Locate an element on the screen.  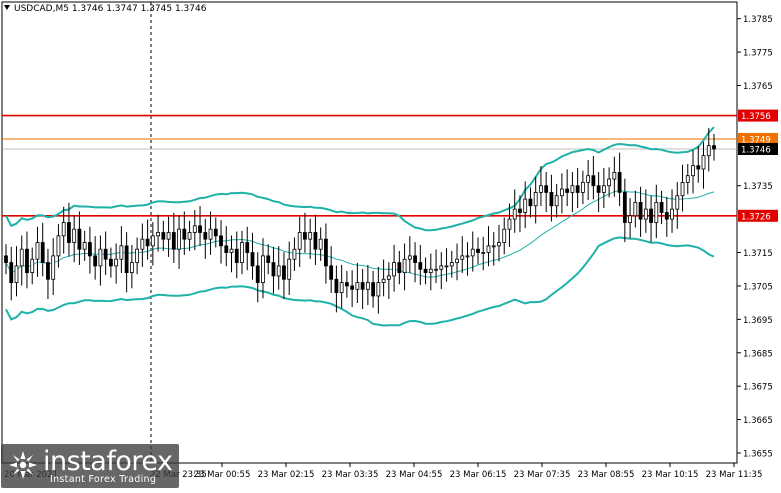
time-tick-label: 23 Mar 07:35 is located at coordinates (542, 475).